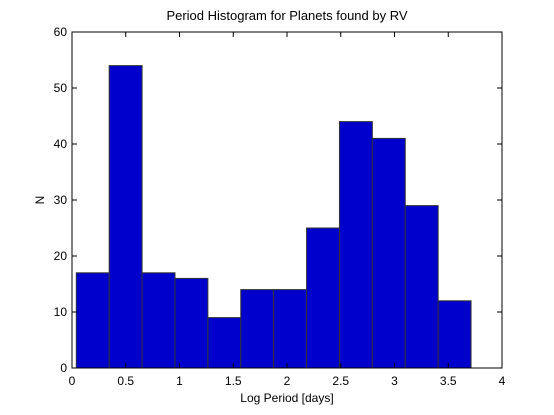 Image resolution: width=554 pixels, height=415 pixels. Describe the element at coordinates (61, 32) in the screenshot. I see `y-tick-label: 60` at that location.